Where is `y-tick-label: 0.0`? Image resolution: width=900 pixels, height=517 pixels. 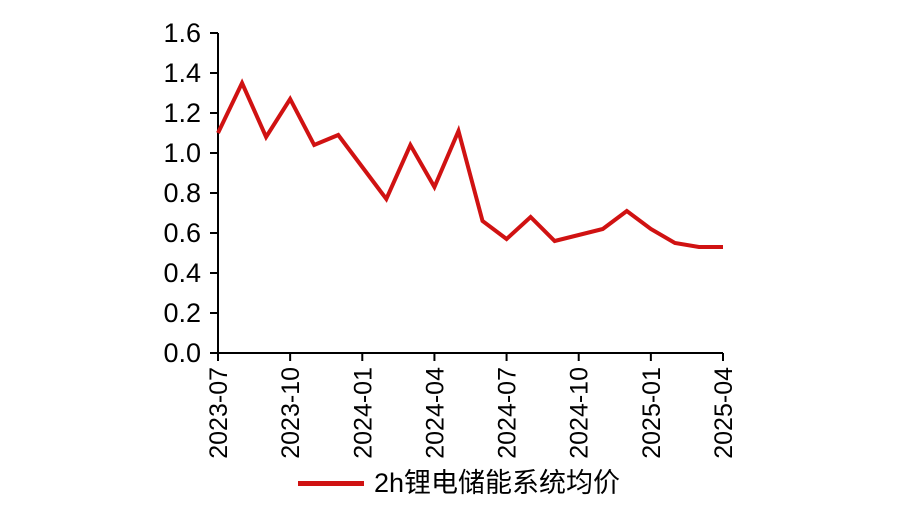
y-tick-label: 0.0 is located at coordinates (182, 353).